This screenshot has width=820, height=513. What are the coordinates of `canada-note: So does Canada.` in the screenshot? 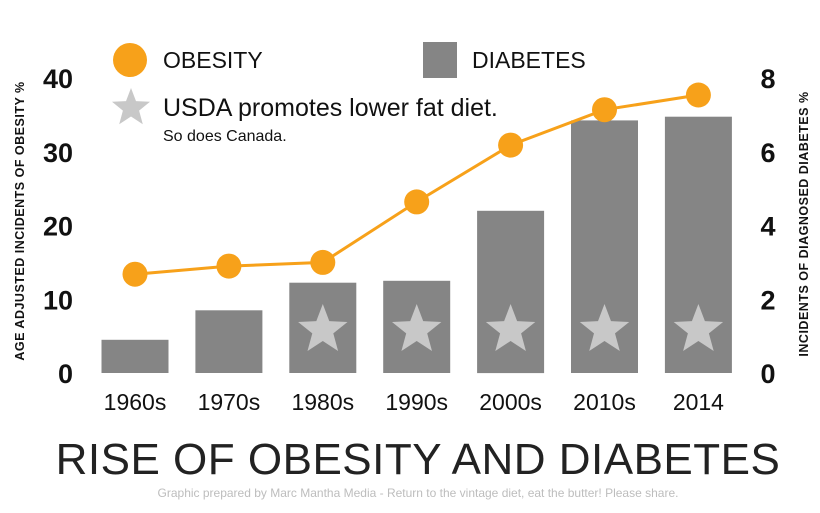 It's located at (225, 136).